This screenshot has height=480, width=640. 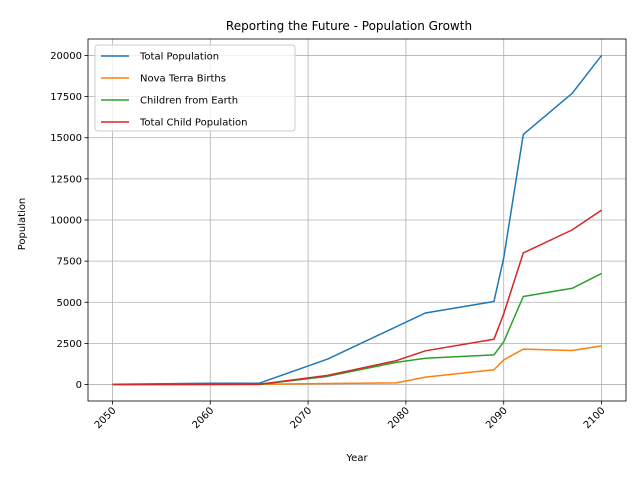 I want to click on y-axis: 0 2500 5000 7500 10000 12500 15000 17500 20000, so click(x=69, y=221).